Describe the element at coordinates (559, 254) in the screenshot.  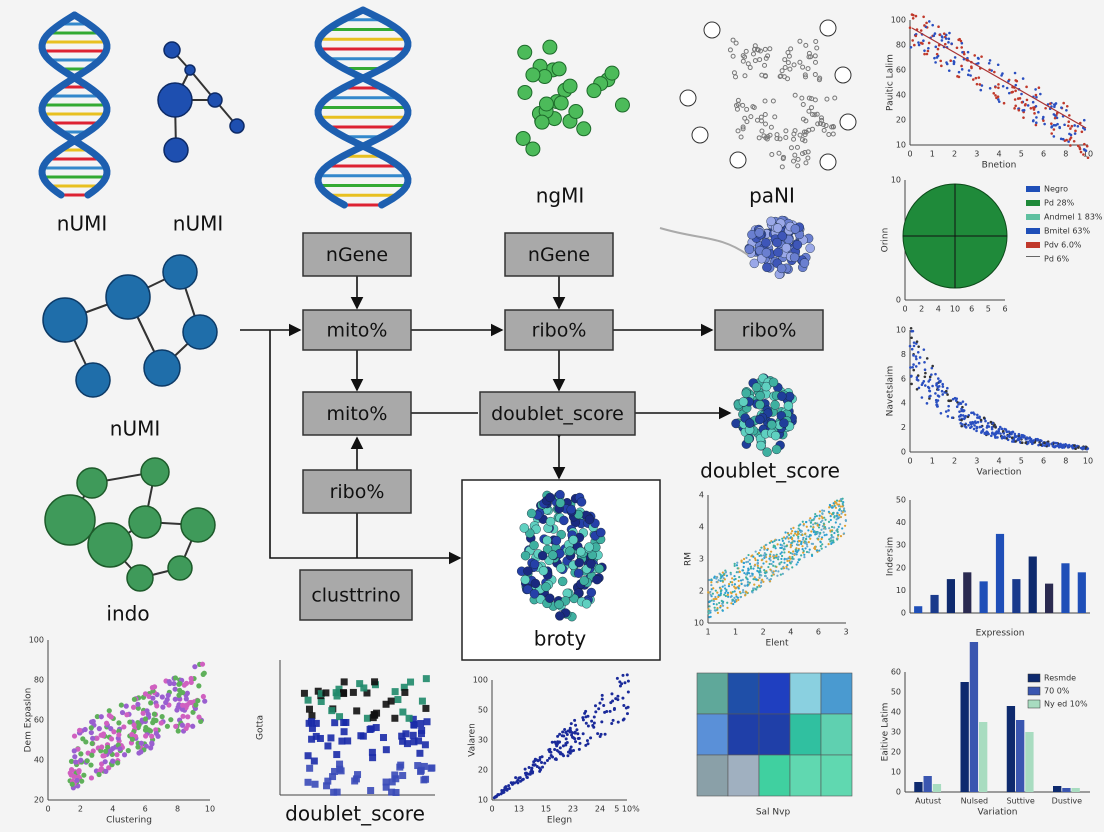
I see `flow-box` at that location.